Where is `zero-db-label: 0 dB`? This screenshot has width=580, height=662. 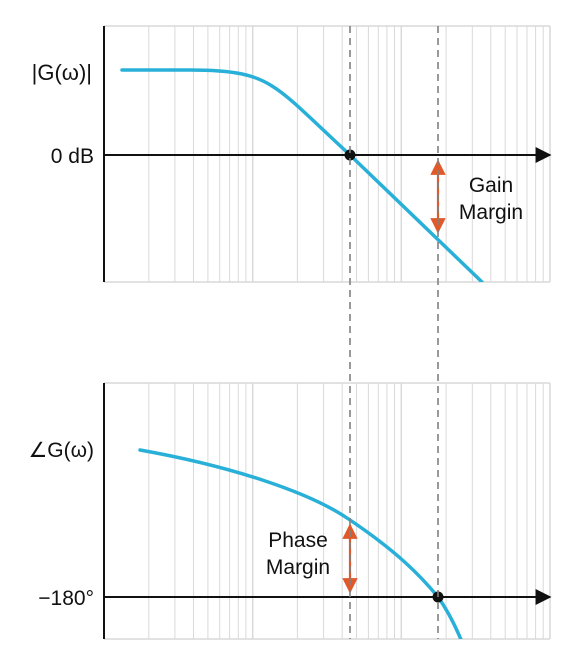 zero-db-label: 0 dB is located at coordinates (72, 156).